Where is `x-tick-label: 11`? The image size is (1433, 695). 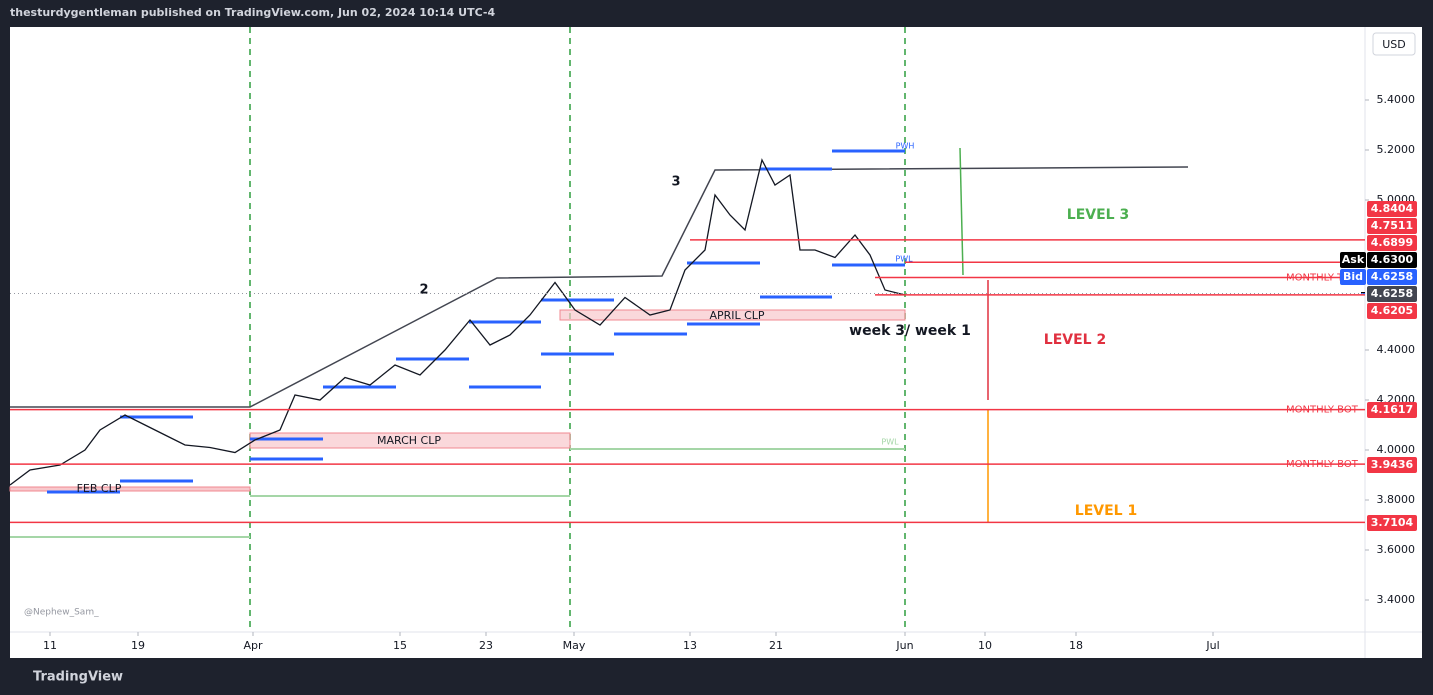 x-tick-label: 11 is located at coordinates (50, 645).